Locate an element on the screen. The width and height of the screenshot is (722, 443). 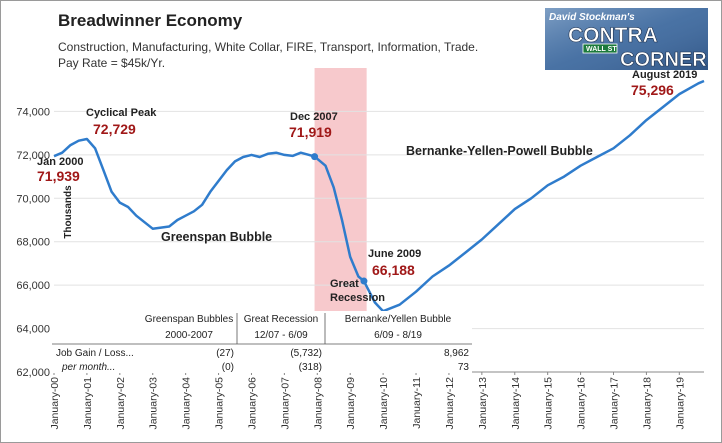
x-tick-label: January-09 is located at coordinates (351, 403).